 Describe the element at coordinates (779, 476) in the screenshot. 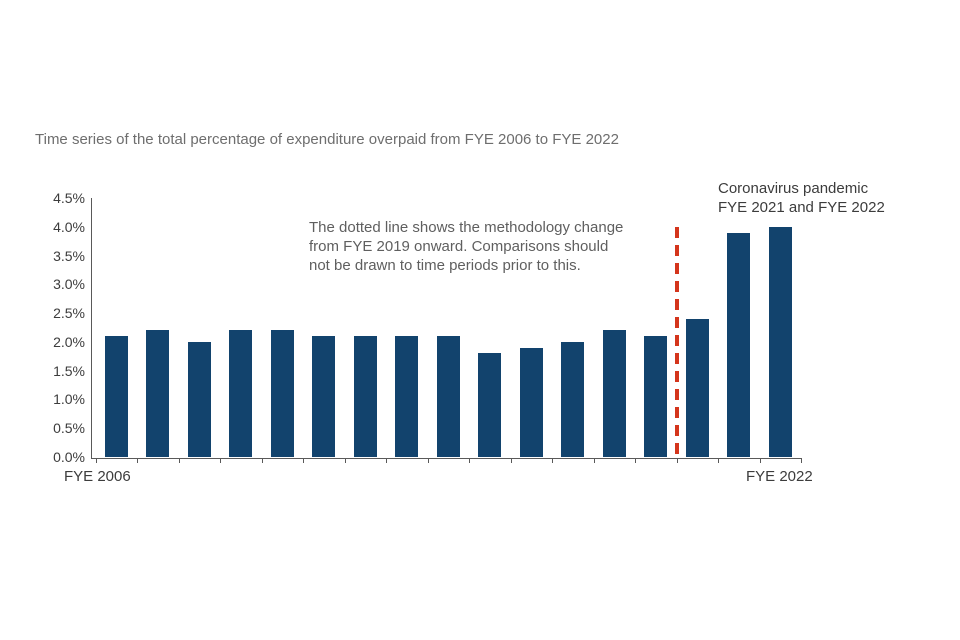

I see `x-axis-label-end: FYE 2022` at that location.